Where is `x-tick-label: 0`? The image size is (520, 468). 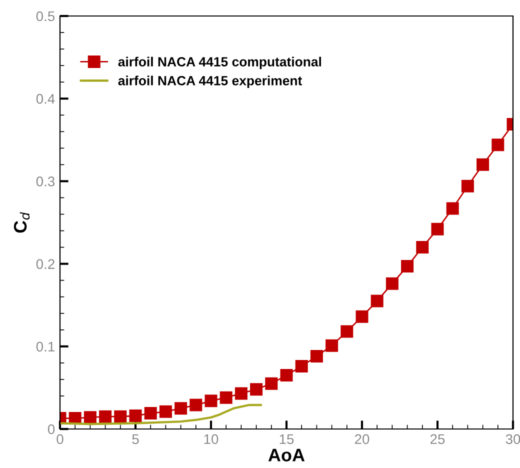
x-tick-label: 0 is located at coordinates (60, 439).